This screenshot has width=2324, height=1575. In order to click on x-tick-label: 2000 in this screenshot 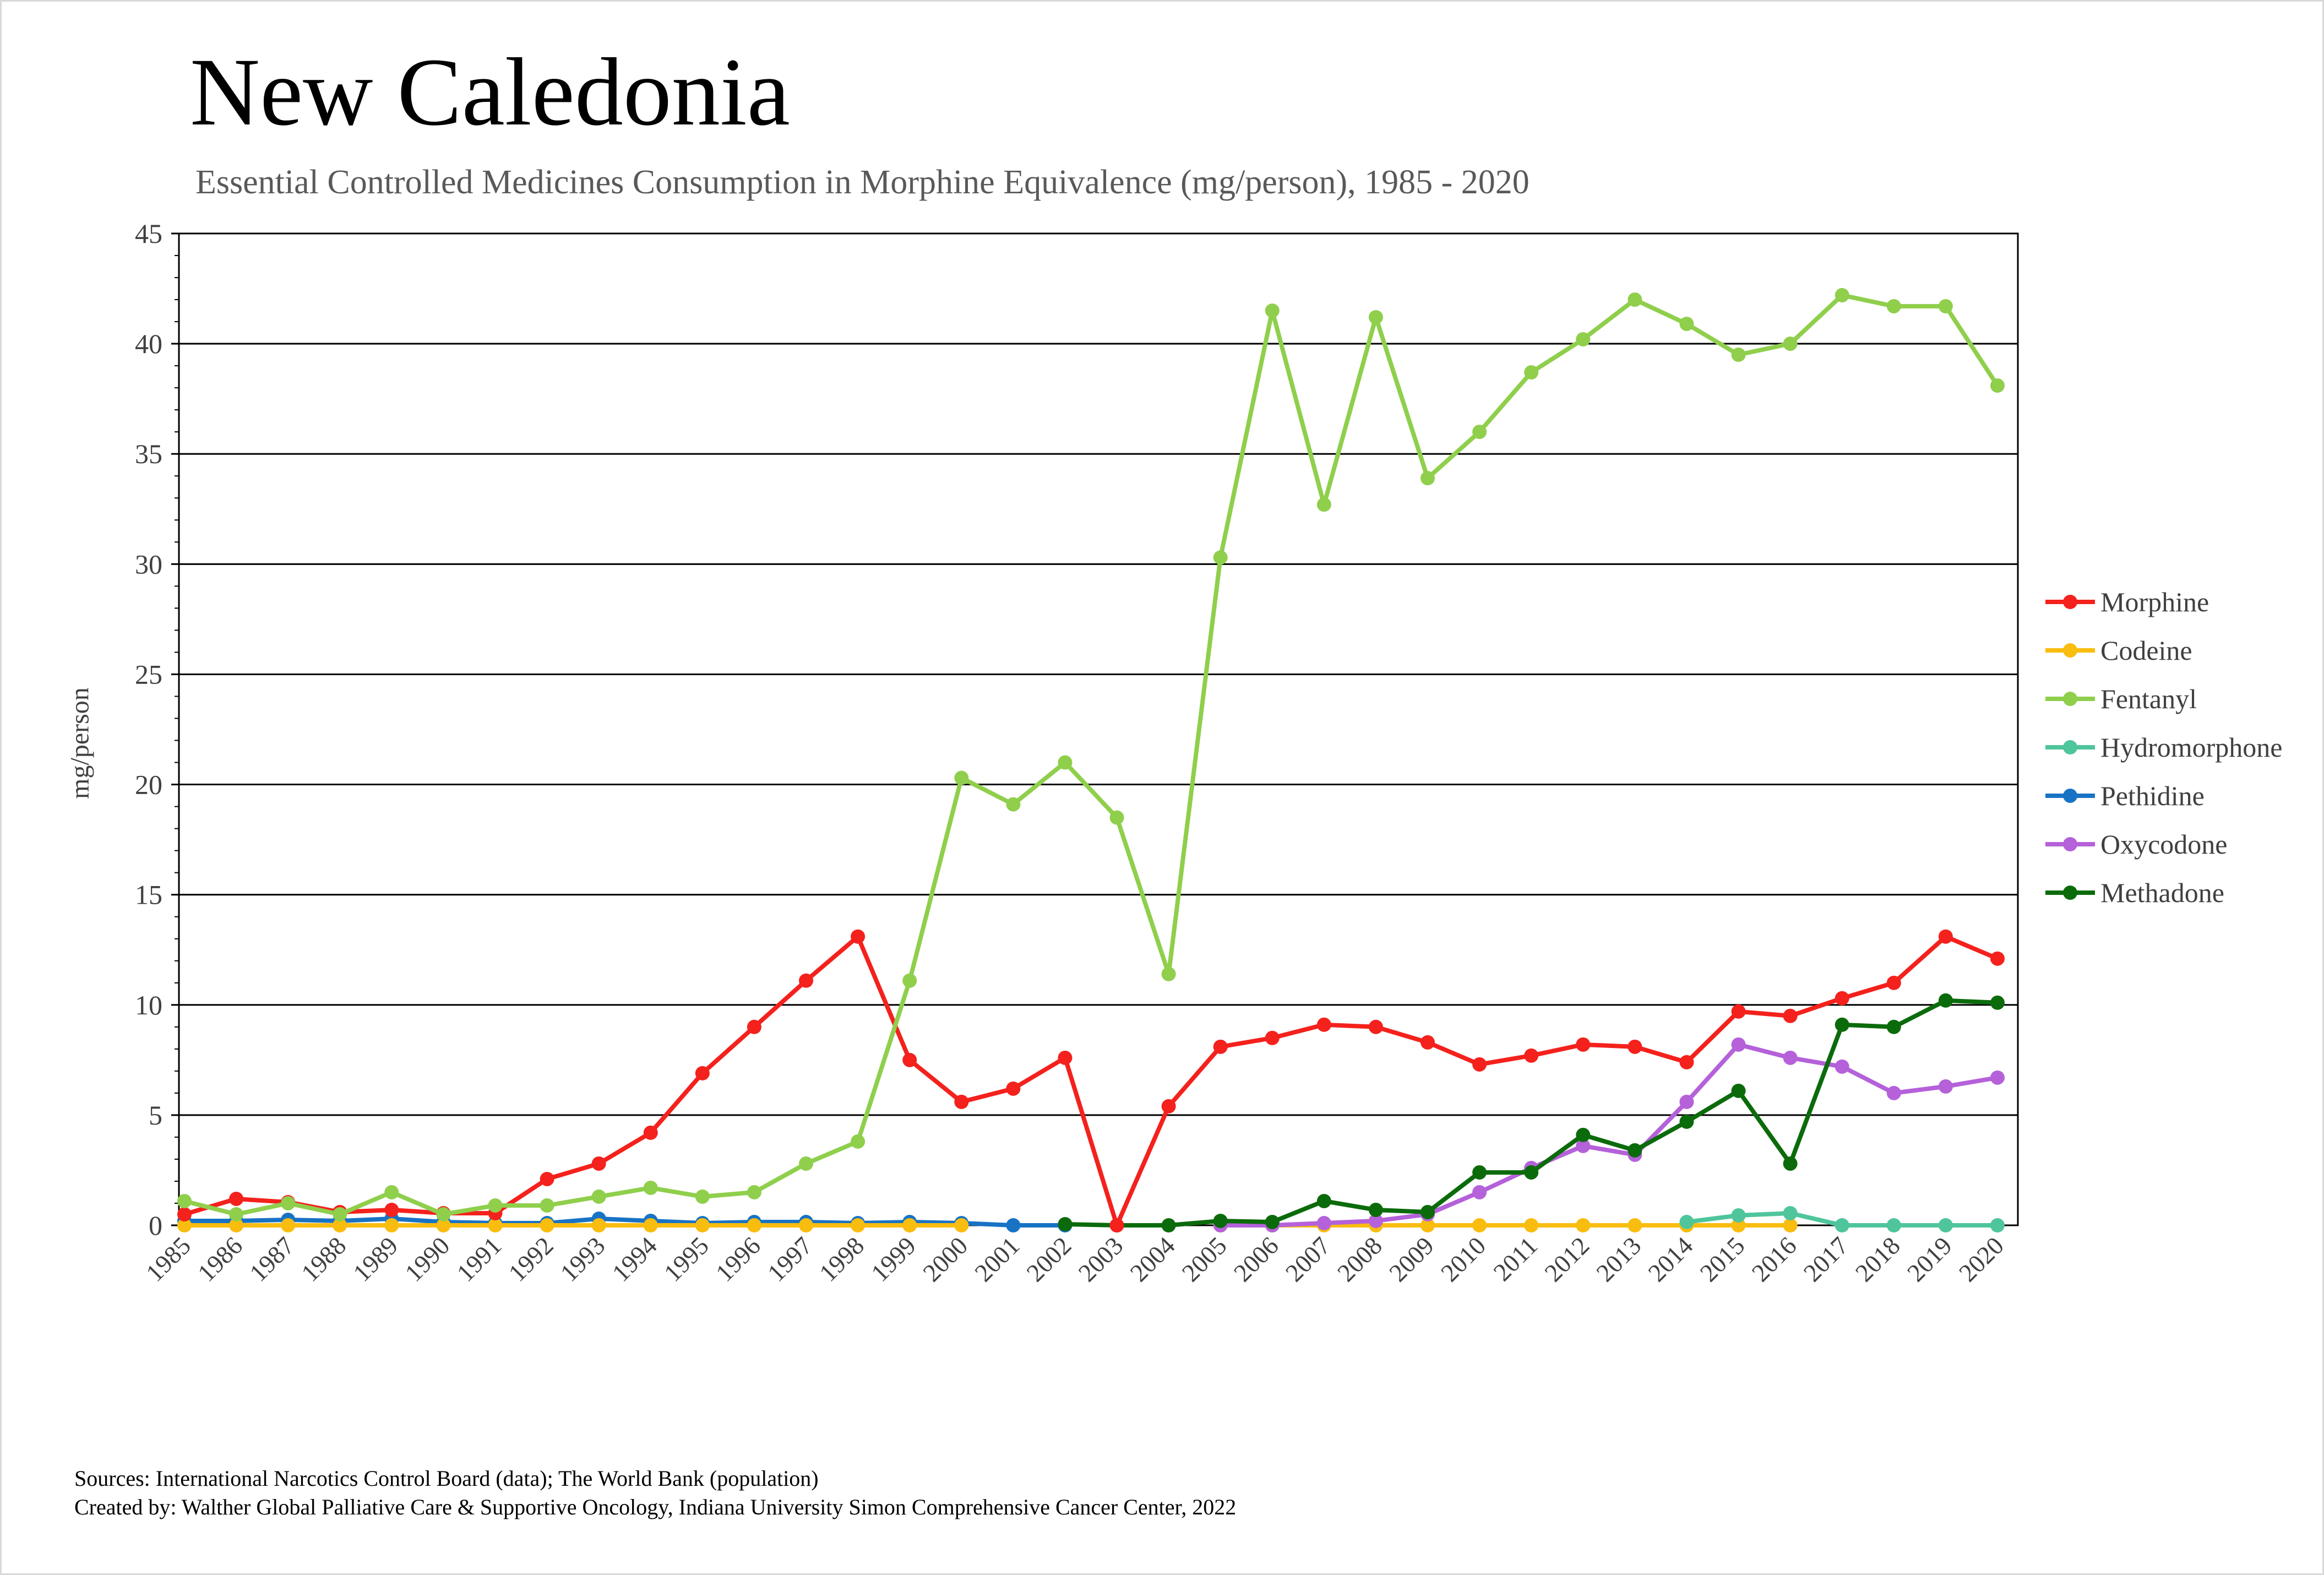, I will do `click(945, 1259)`.